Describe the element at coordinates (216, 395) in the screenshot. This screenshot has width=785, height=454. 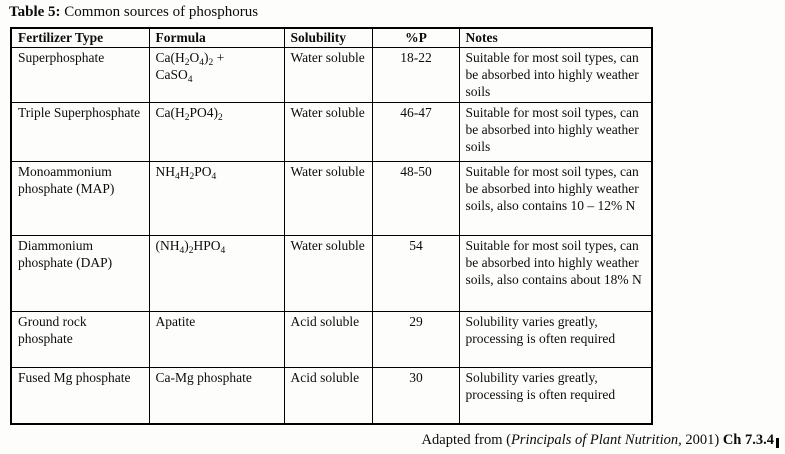
I see `cell-formula: Ca-Mg phosphate` at that location.